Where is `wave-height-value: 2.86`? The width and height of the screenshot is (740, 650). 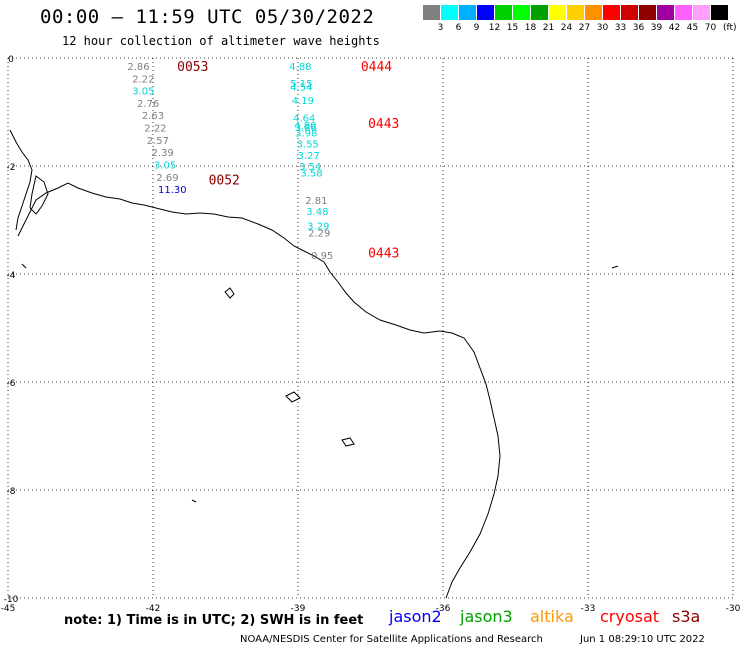
wave-height-value: 2.86 is located at coordinates (138, 67).